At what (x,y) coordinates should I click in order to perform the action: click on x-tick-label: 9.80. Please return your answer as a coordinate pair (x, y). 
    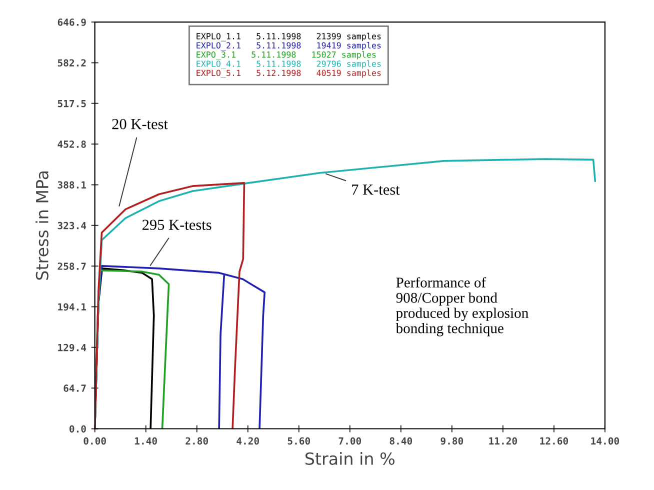
    Looking at the image, I should click on (452, 441).